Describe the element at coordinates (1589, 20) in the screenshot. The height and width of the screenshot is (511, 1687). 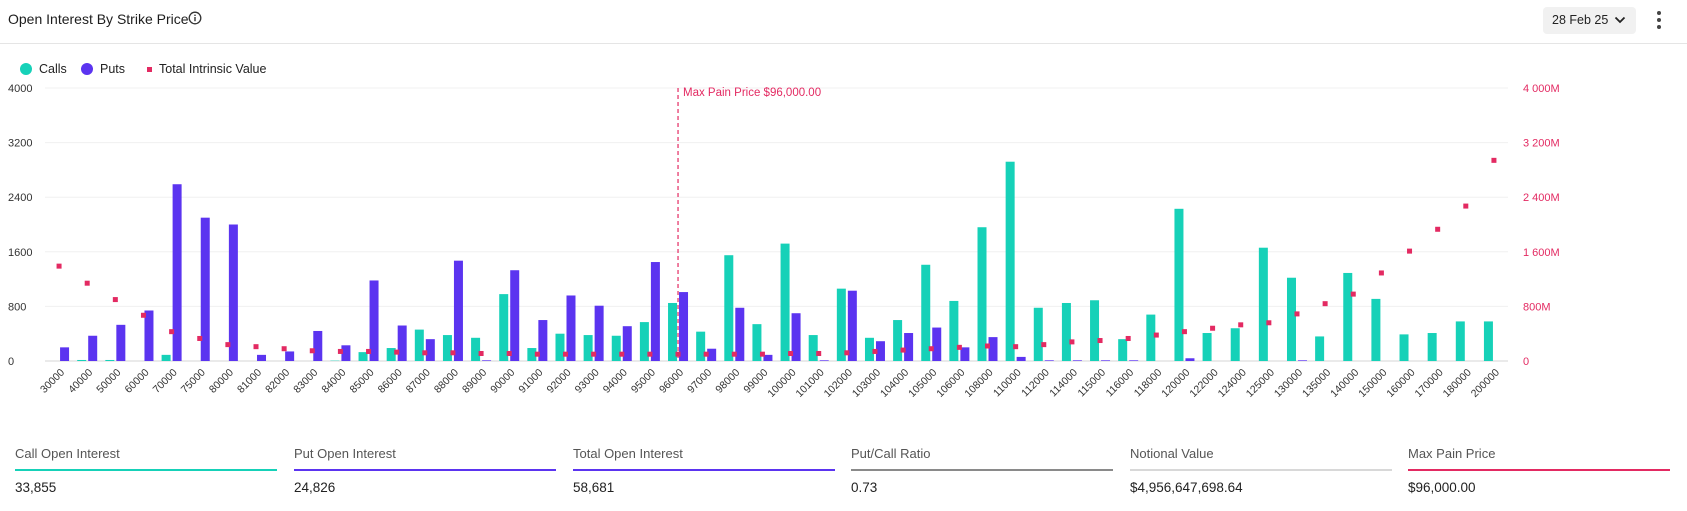
I see `expiry-date-select: 28 Feb 25` at that location.